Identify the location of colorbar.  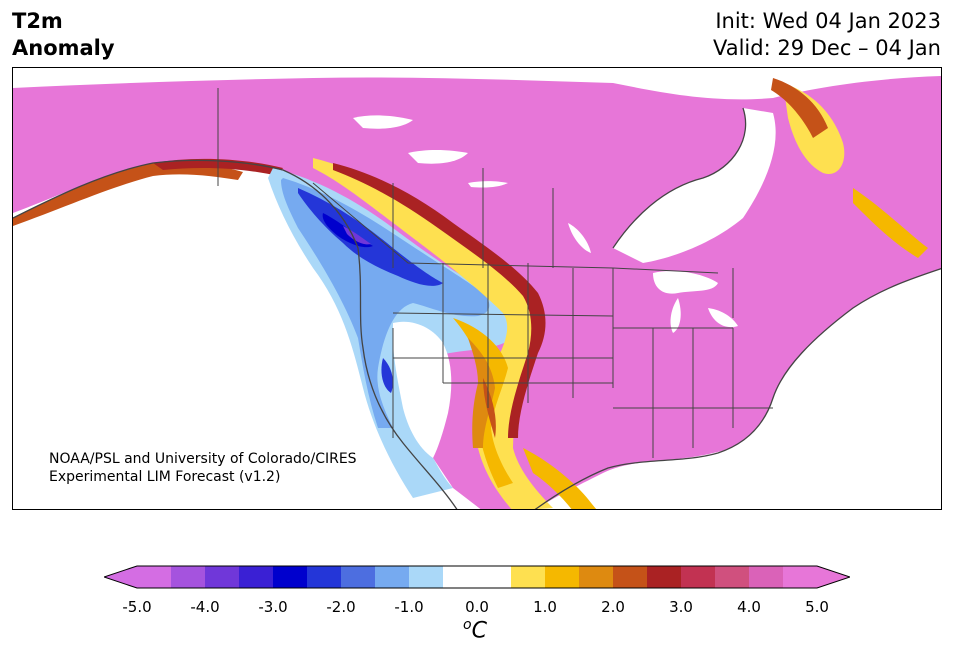
(477, 579).